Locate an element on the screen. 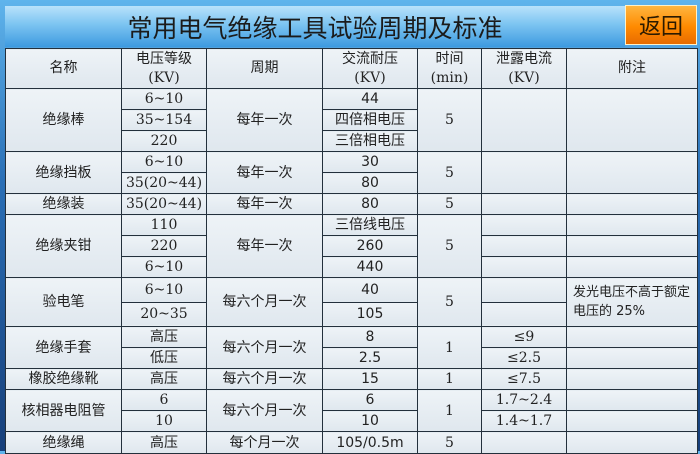  ac-withstand-voltage-cell: 105/0.5m is located at coordinates (370, 442).